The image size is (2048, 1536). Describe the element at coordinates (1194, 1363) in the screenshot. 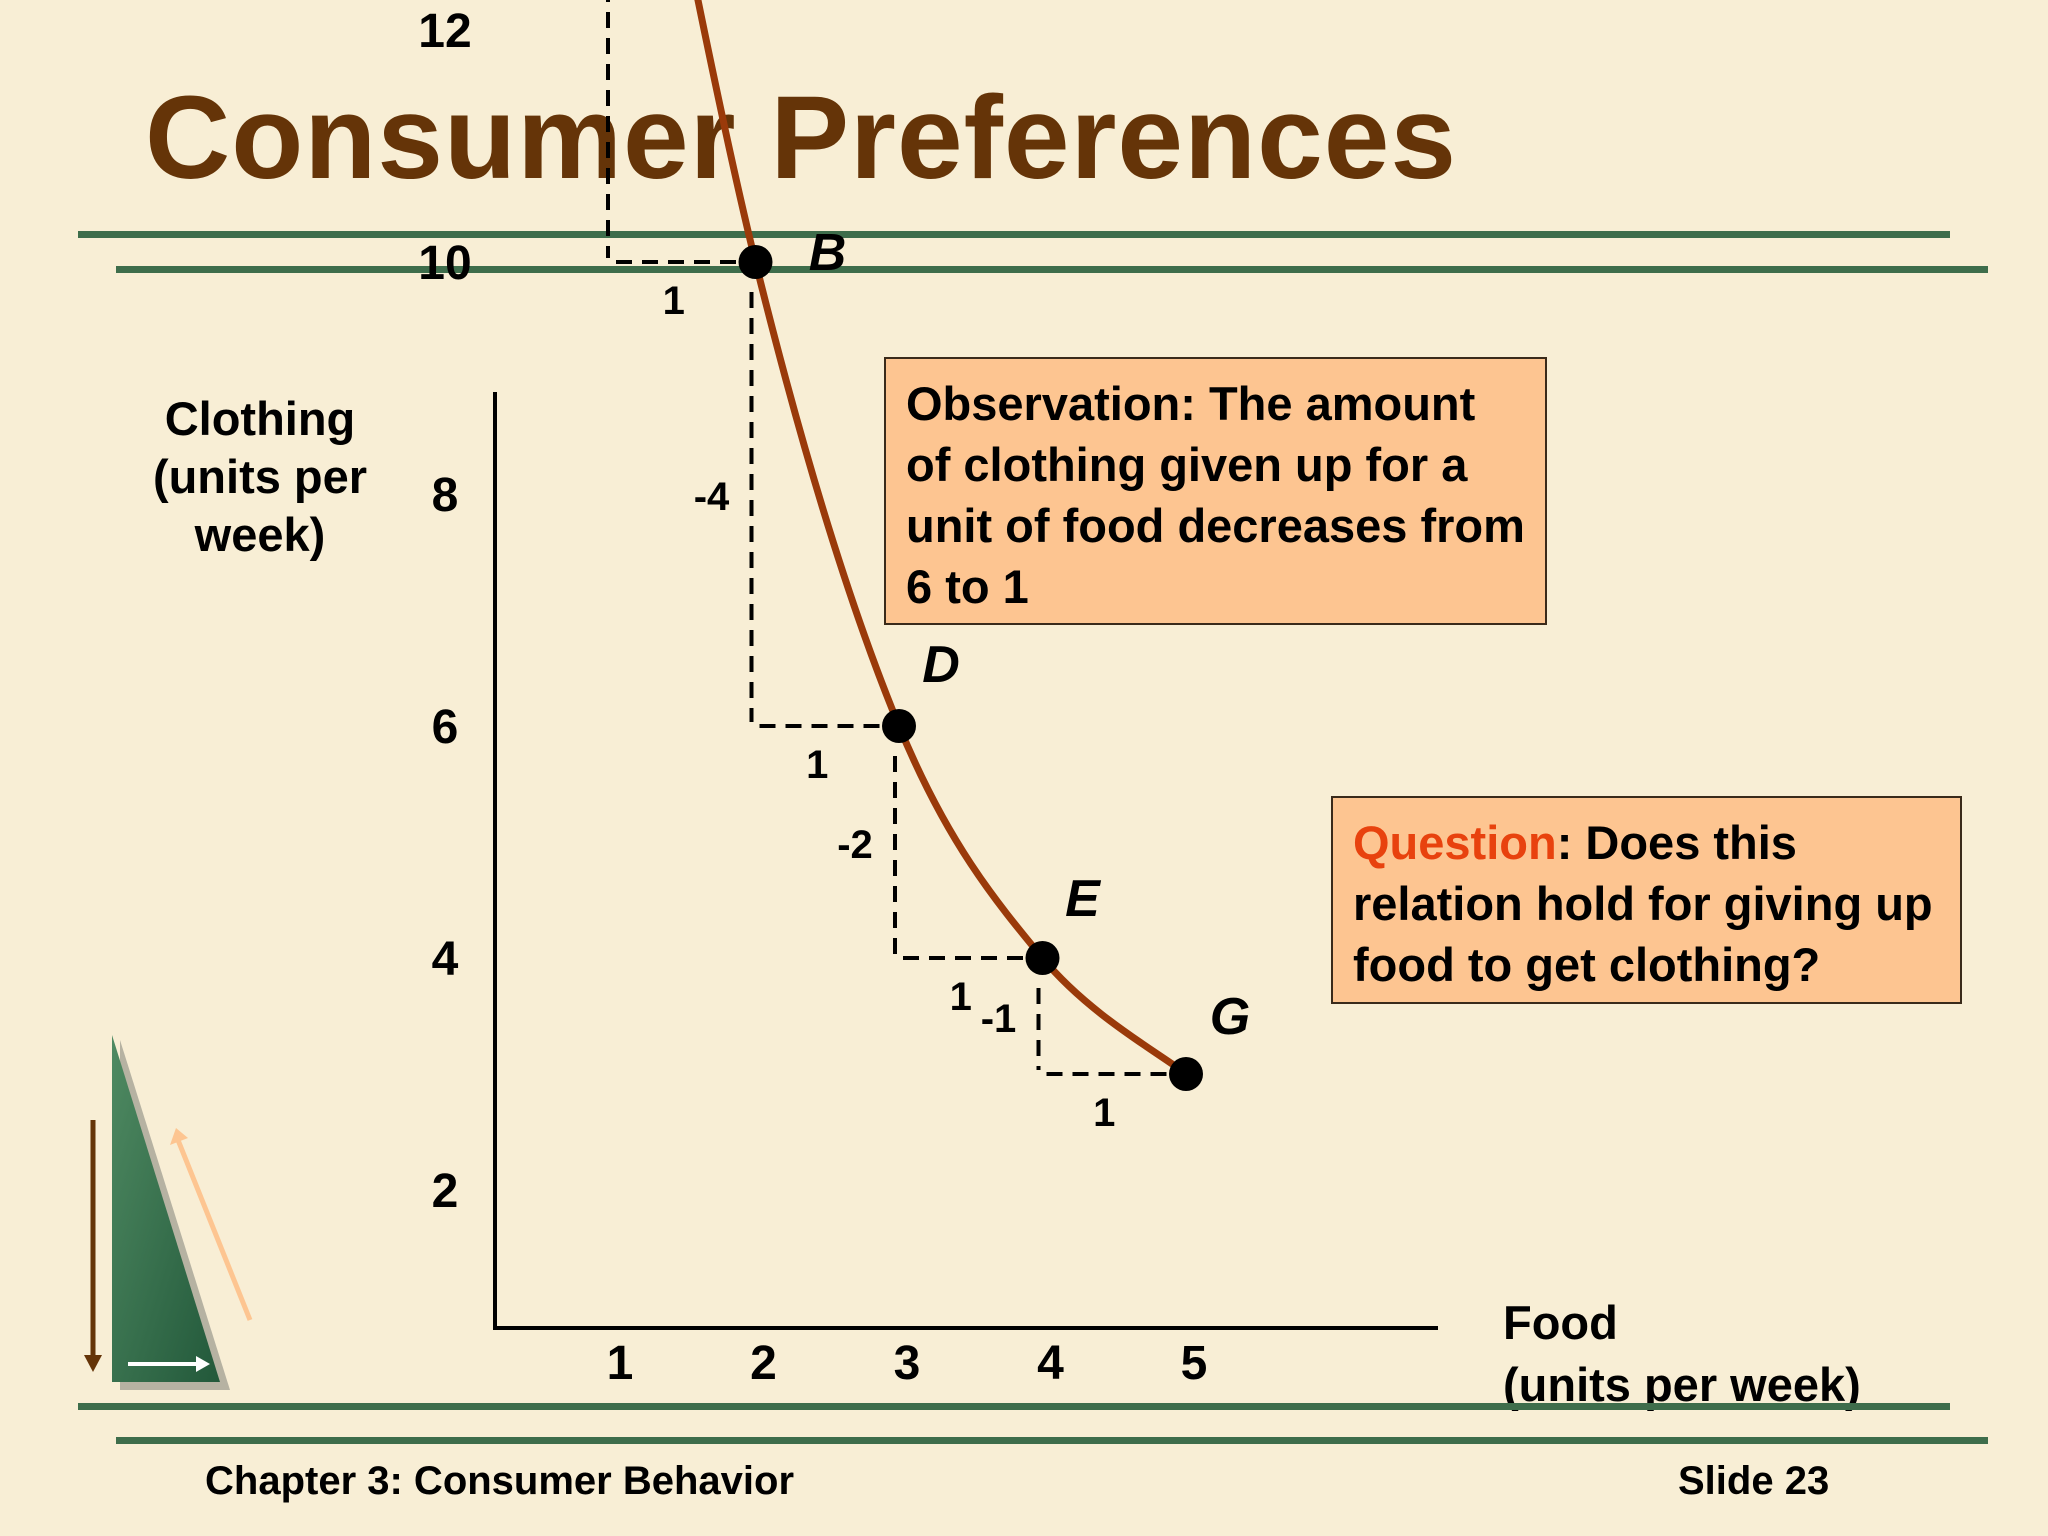

I see `x-tick-label-5: 5` at that location.